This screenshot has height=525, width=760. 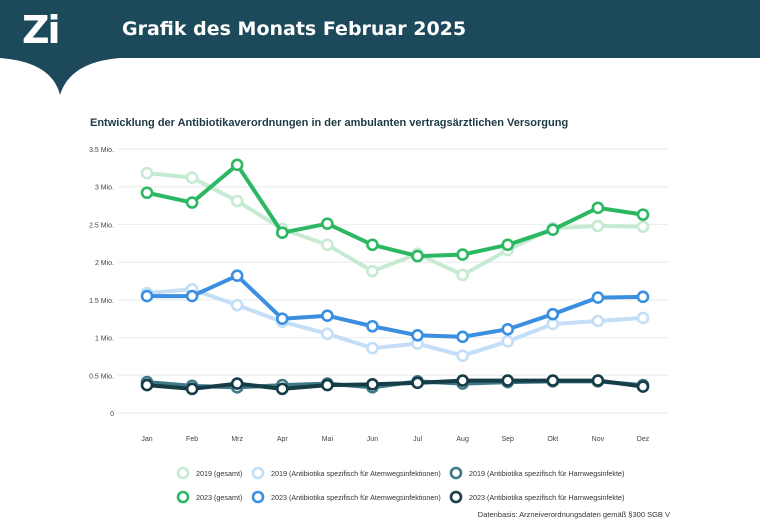 What do you see at coordinates (101, 301) in the screenshot?
I see `y-tick-label: 1.5 Mio.` at bounding box center [101, 301].